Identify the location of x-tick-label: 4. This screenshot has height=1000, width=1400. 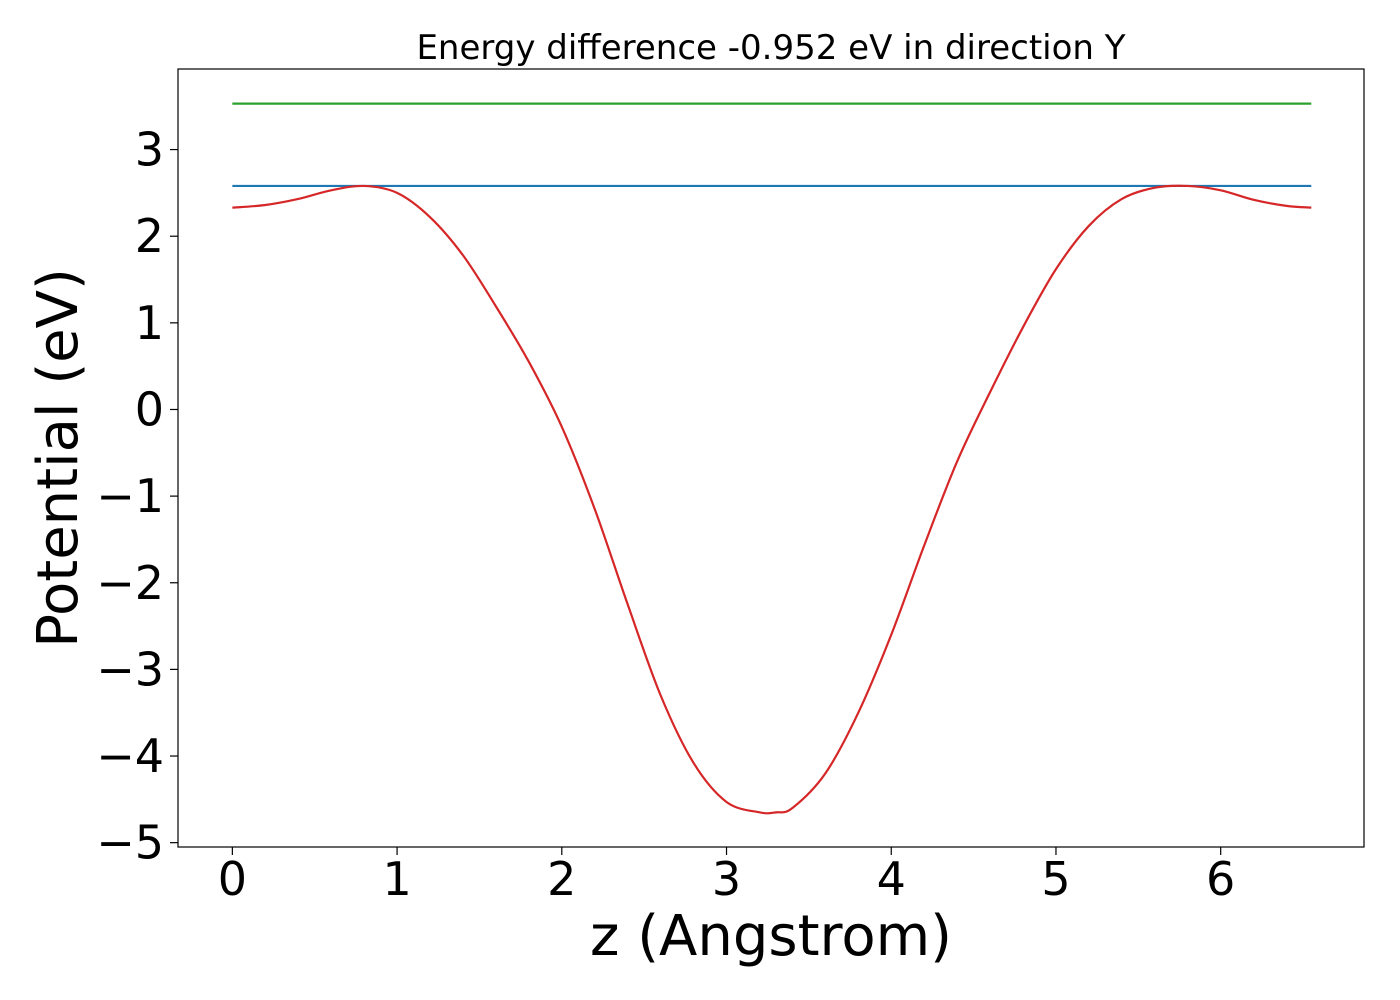
(891, 879).